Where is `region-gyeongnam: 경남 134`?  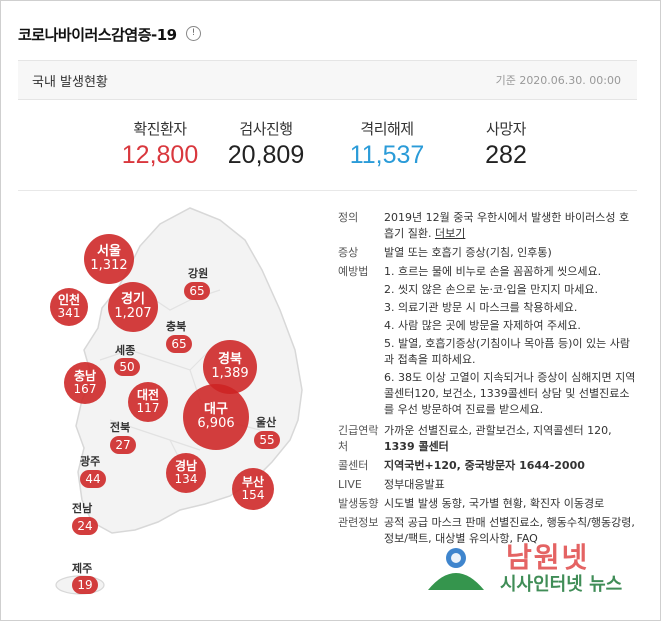
region-gyeongnam: 경남 134 is located at coordinates (186, 473).